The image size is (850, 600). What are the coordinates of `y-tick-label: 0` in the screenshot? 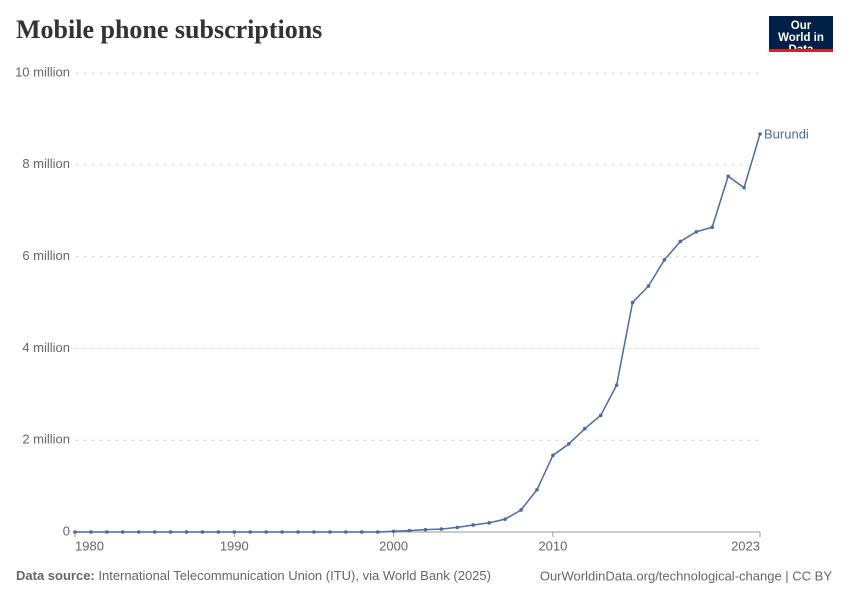 It's located at (66, 530).